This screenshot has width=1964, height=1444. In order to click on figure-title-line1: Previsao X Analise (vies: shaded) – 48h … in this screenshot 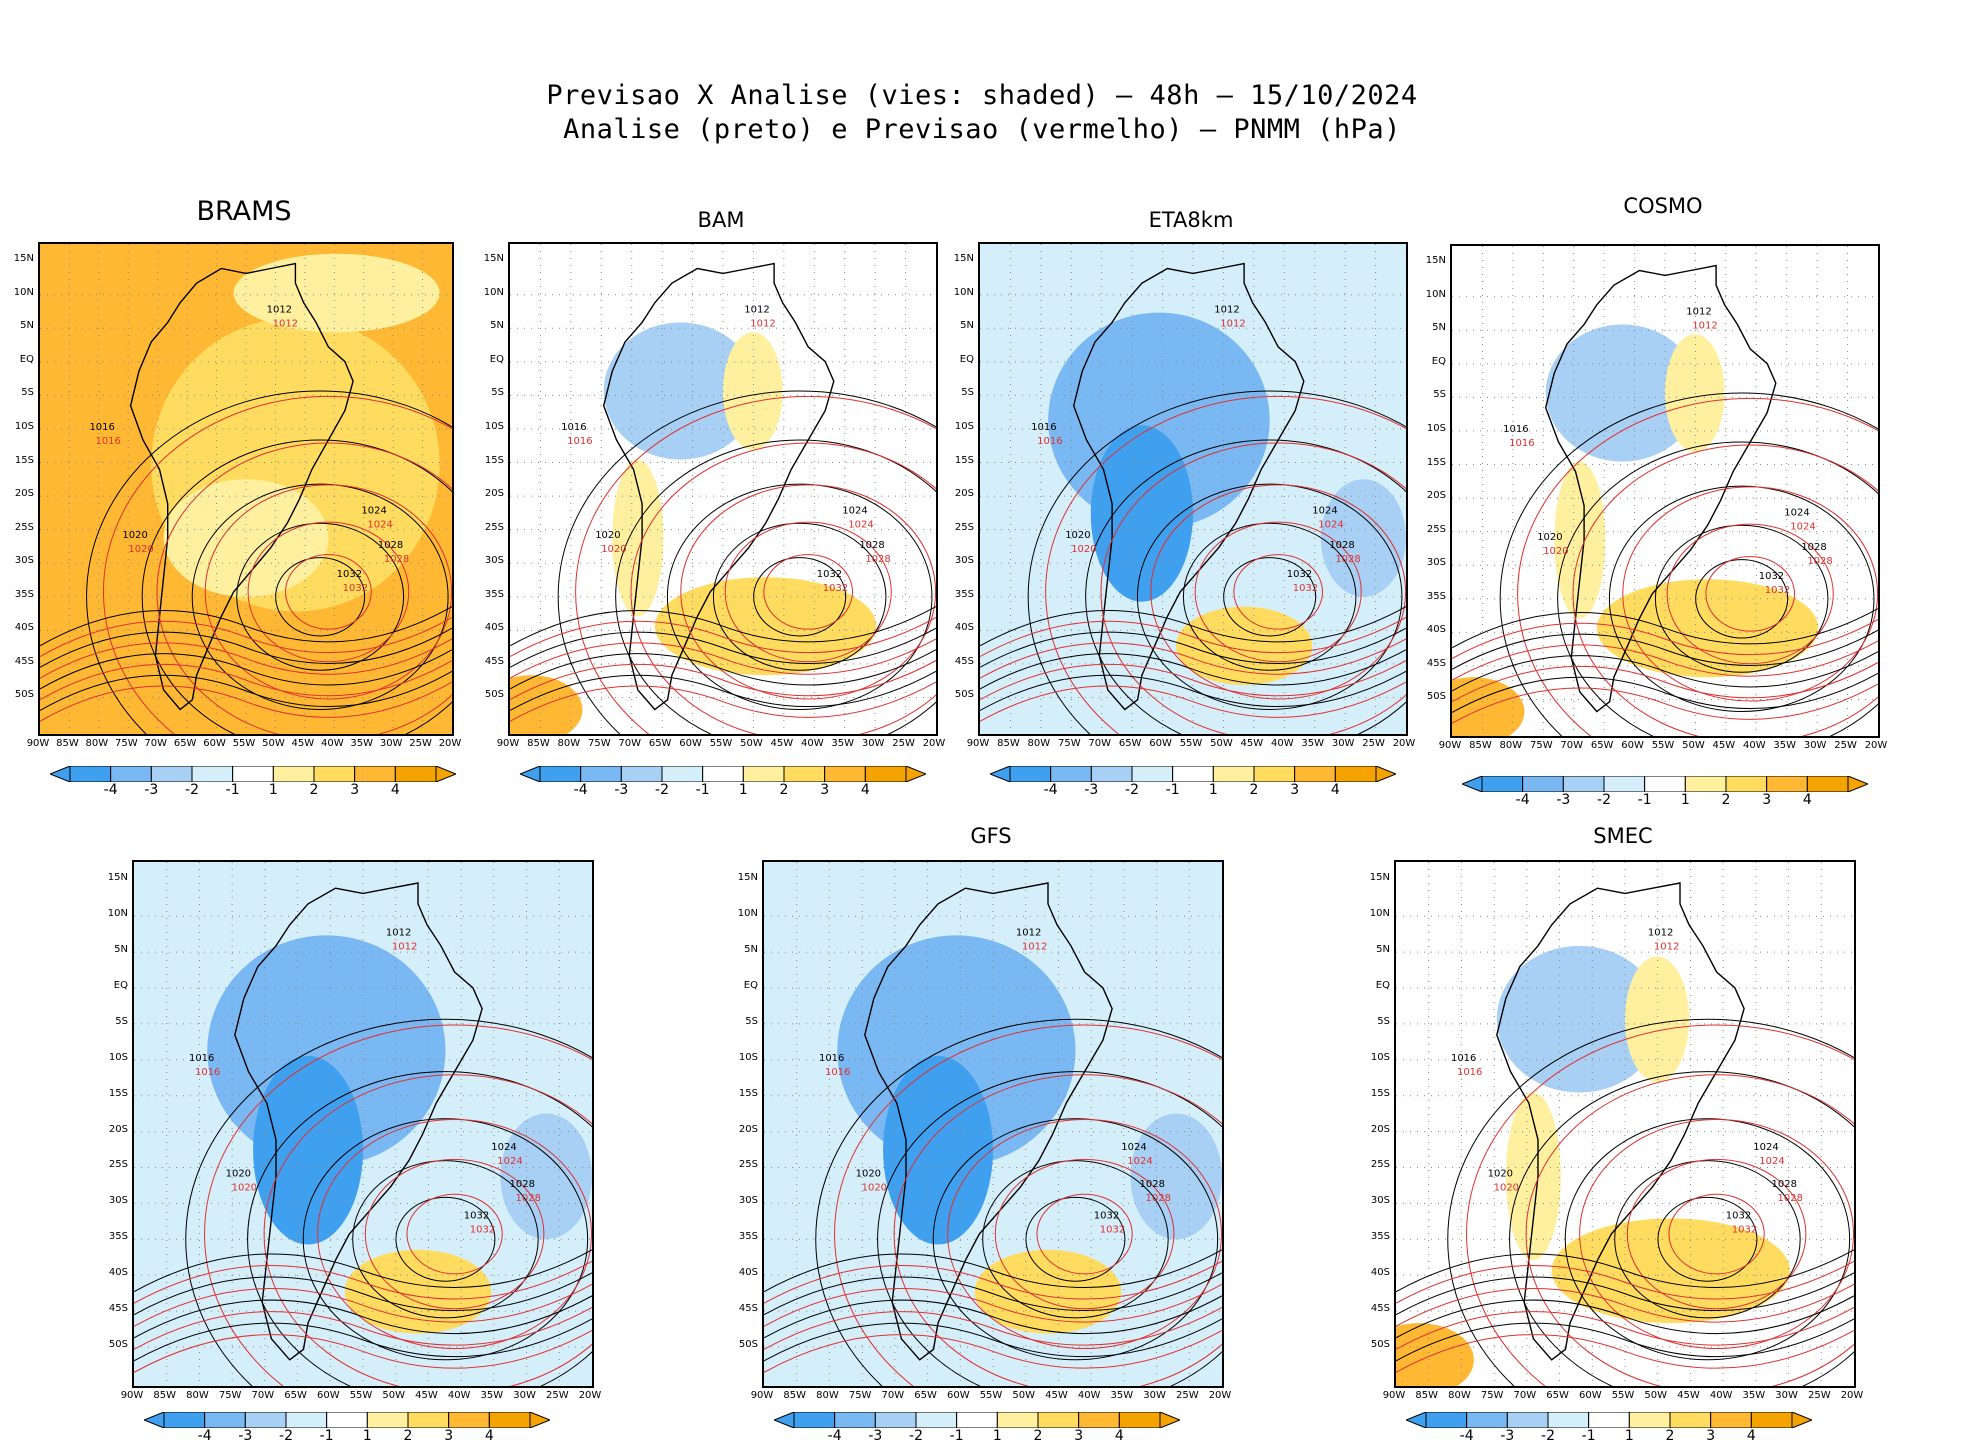, I will do `click(982, 95)`.